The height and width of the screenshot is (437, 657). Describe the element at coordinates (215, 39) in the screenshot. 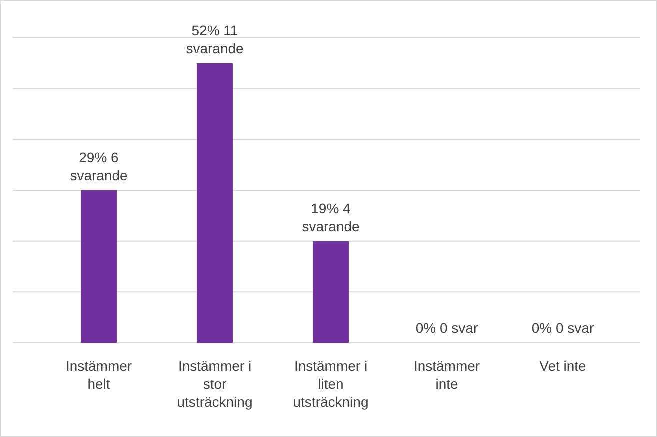

I see `data-label: 52% 11 svarande` at that location.